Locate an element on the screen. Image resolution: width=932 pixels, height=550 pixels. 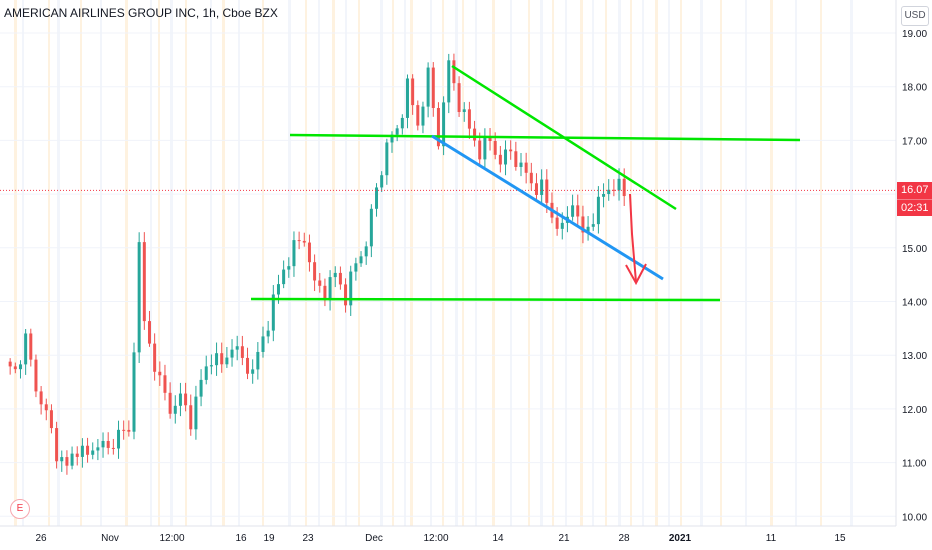
support-line is located at coordinates (485, 299).